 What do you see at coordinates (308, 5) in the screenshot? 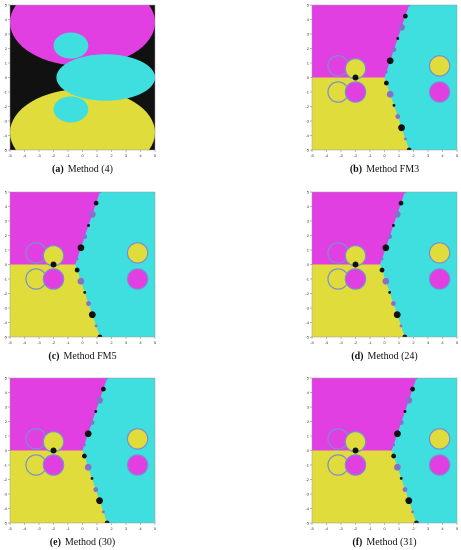
I see `y-tick-label: 5` at bounding box center [308, 5].